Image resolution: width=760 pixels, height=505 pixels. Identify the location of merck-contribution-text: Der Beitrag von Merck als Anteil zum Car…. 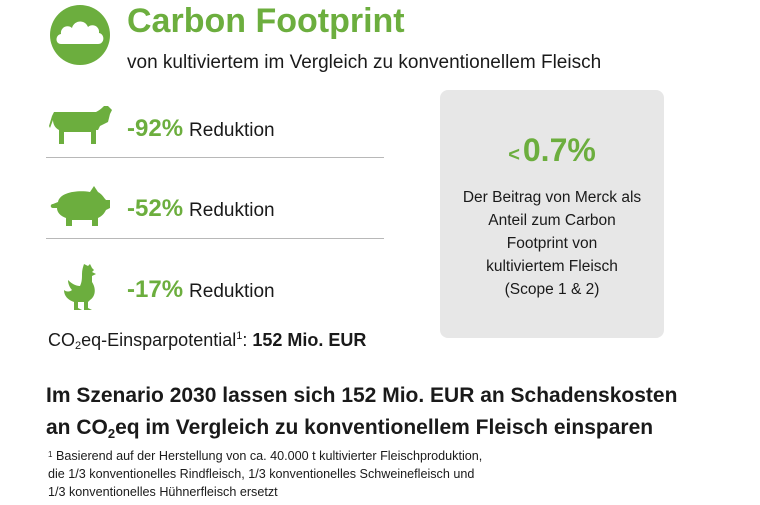
(552, 243).